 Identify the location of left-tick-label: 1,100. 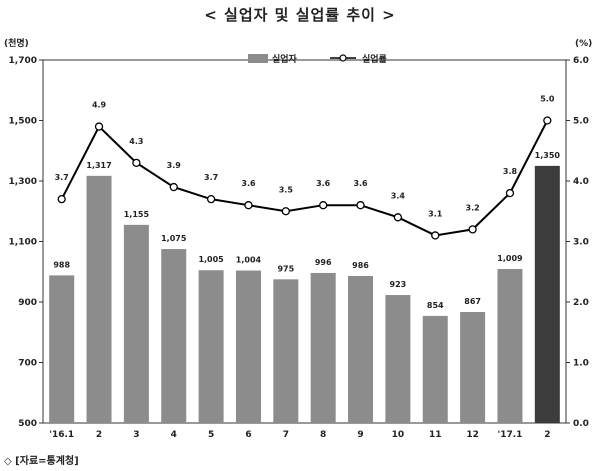
(23, 243).